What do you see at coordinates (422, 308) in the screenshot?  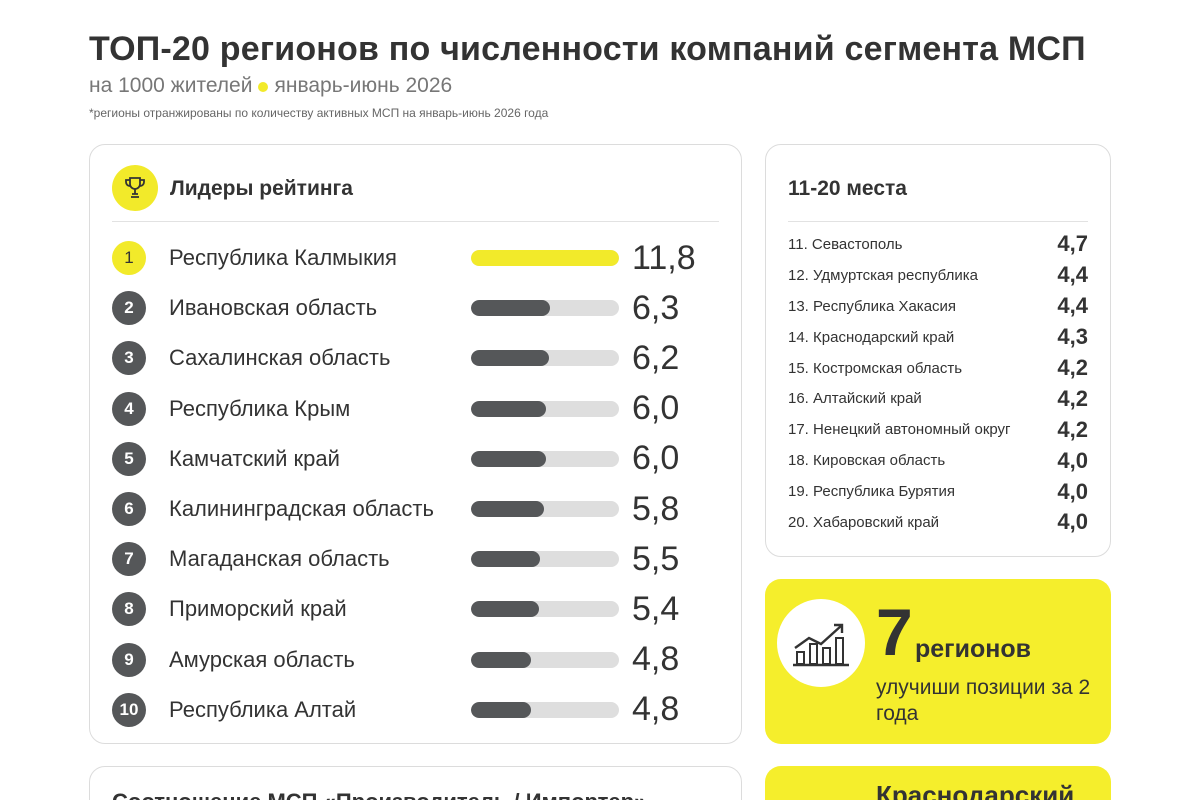 I see `leader-row: 2 Ивановская область 6,3` at bounding box center [422, 308].